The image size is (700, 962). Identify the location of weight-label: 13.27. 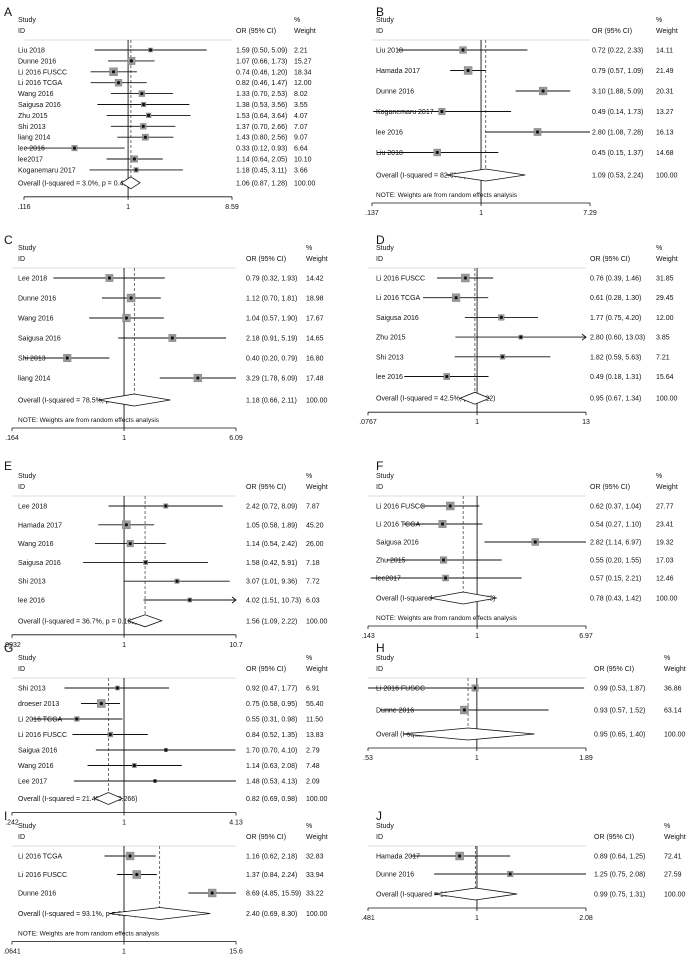
(665, 112).